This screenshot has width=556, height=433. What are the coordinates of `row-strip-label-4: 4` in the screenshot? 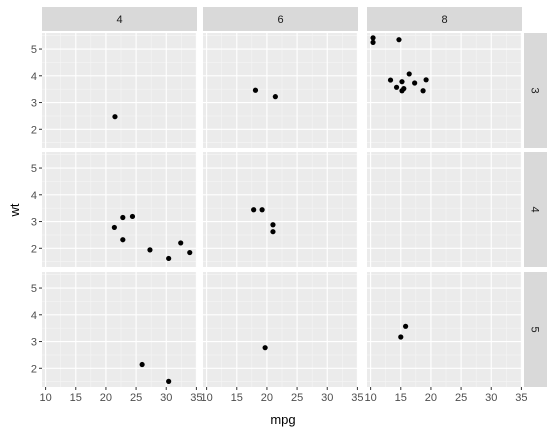 It's located at (535, 209).